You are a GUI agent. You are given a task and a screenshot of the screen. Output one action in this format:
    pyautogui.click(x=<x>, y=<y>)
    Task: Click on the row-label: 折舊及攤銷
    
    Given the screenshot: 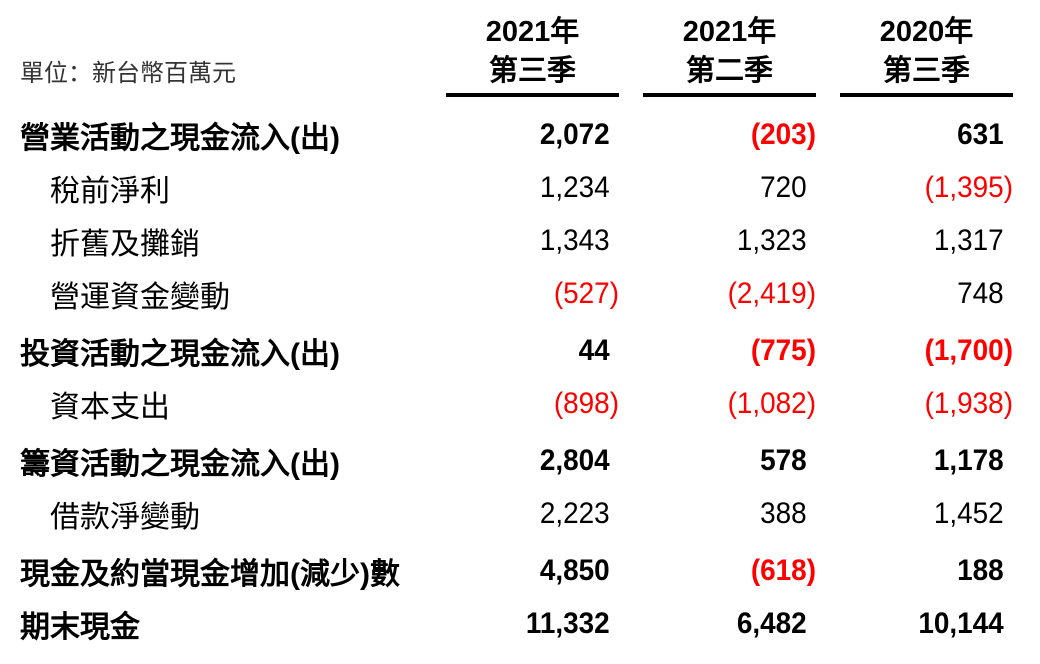 What is the action you would take?
    pyautogui.click(x=125, y=244)
    